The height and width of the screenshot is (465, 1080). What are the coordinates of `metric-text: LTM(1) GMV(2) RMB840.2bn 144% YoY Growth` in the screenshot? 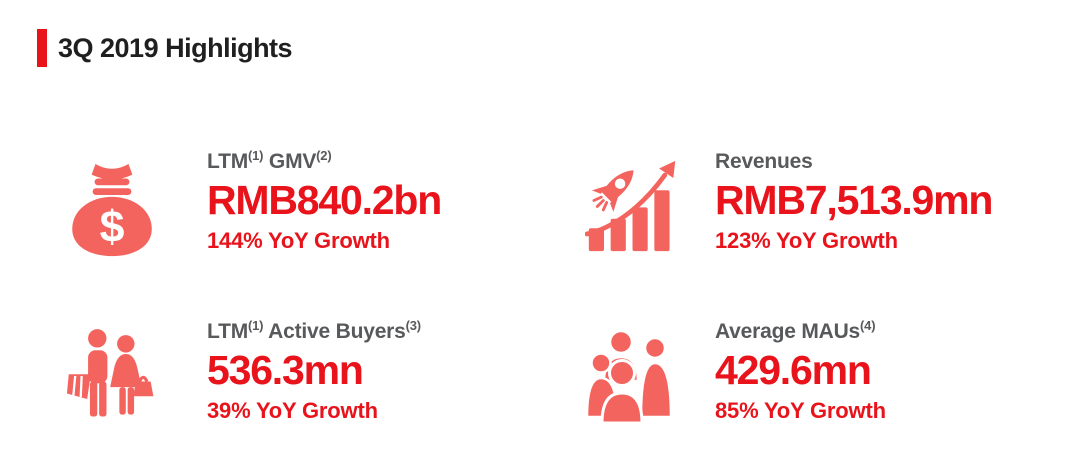 It's located at (324, 201).